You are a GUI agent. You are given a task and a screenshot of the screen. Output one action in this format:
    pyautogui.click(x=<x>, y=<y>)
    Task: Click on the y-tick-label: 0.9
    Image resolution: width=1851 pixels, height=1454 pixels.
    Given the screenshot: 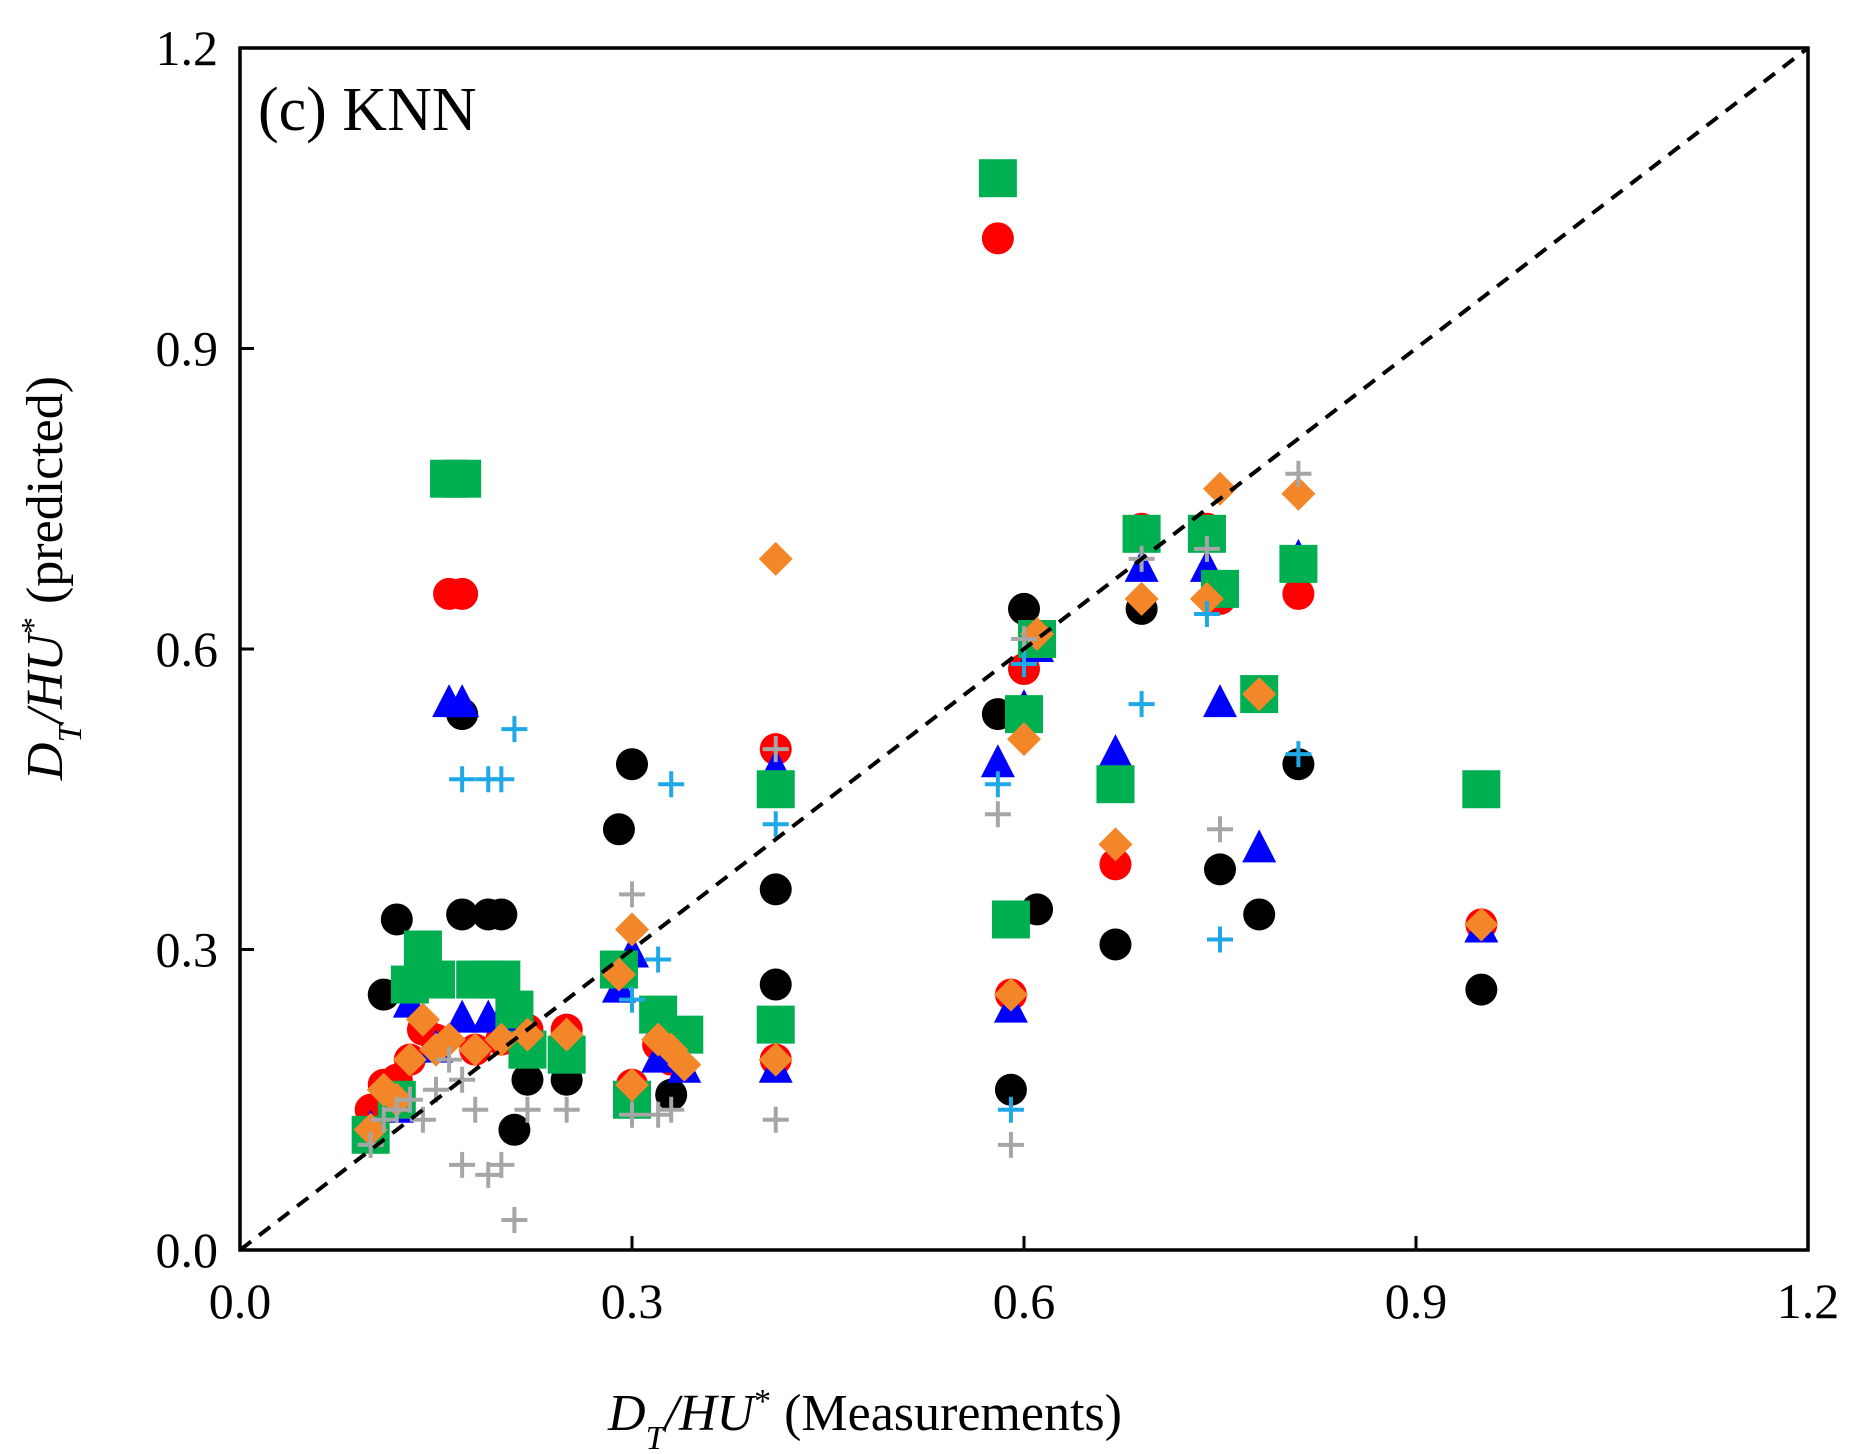 What is the action you would take?
    pyautogui.click(x=187, y=349)
    